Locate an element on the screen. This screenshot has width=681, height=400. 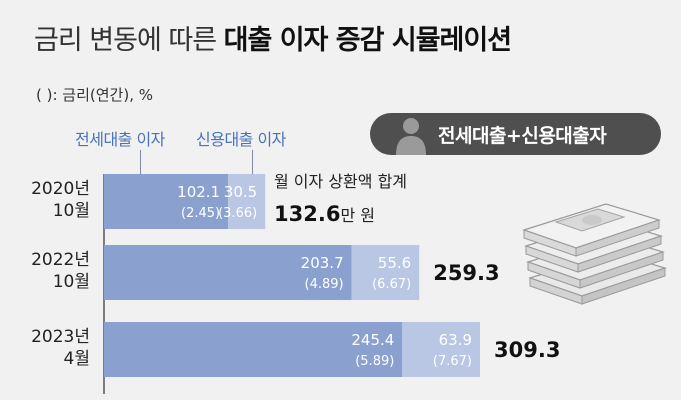
person-icon is located at coordinates (411, 134).